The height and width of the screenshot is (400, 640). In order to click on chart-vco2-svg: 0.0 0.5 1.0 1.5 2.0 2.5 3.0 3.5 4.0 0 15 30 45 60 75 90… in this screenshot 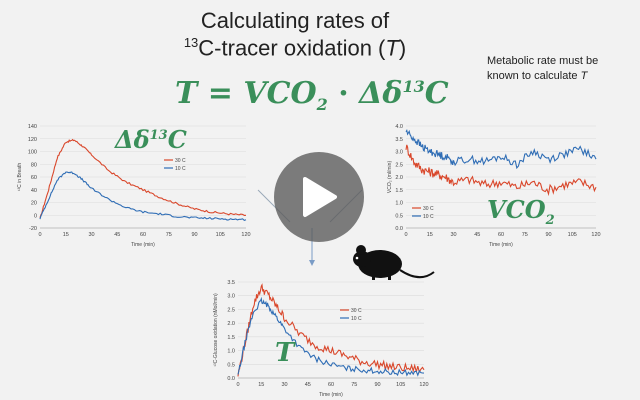, I will do `click(494, 186)`.